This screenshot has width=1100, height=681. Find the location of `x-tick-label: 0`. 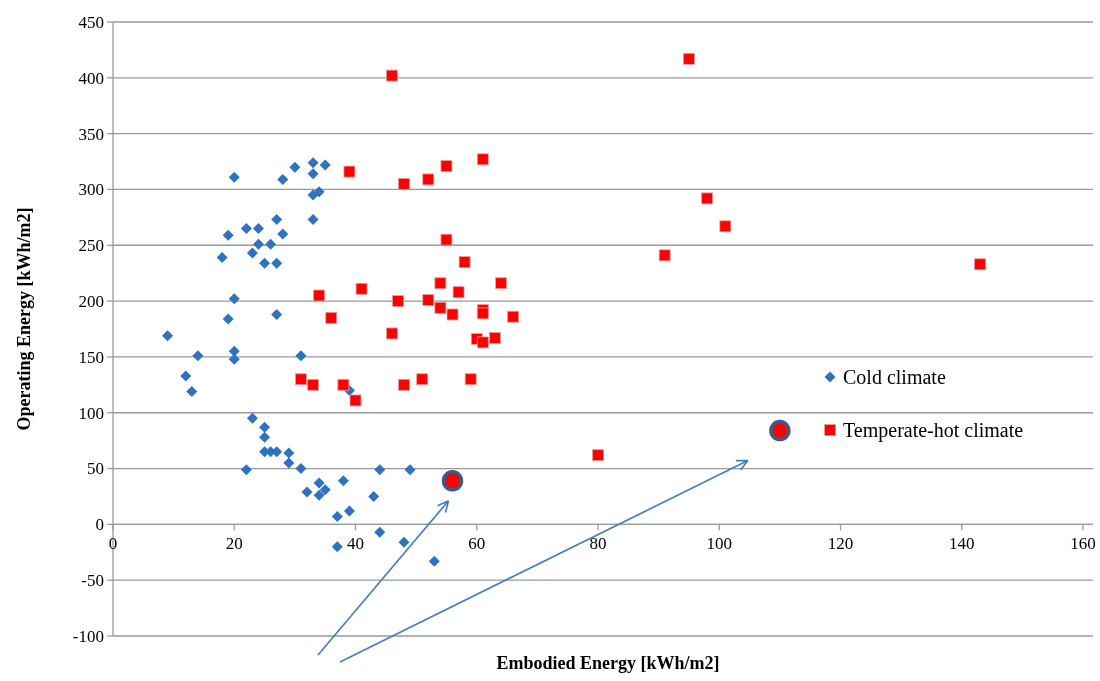

x-tick-label: 0 is located at coordinates (113, 544).